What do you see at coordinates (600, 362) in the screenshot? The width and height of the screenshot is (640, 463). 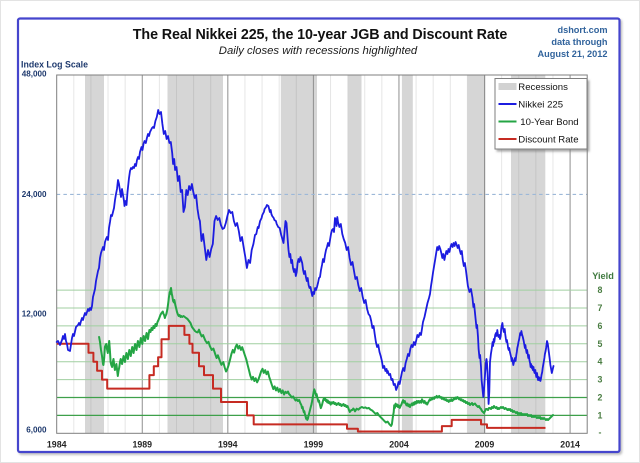 I see `svg-text: 4` at bounding box center [600, 362].